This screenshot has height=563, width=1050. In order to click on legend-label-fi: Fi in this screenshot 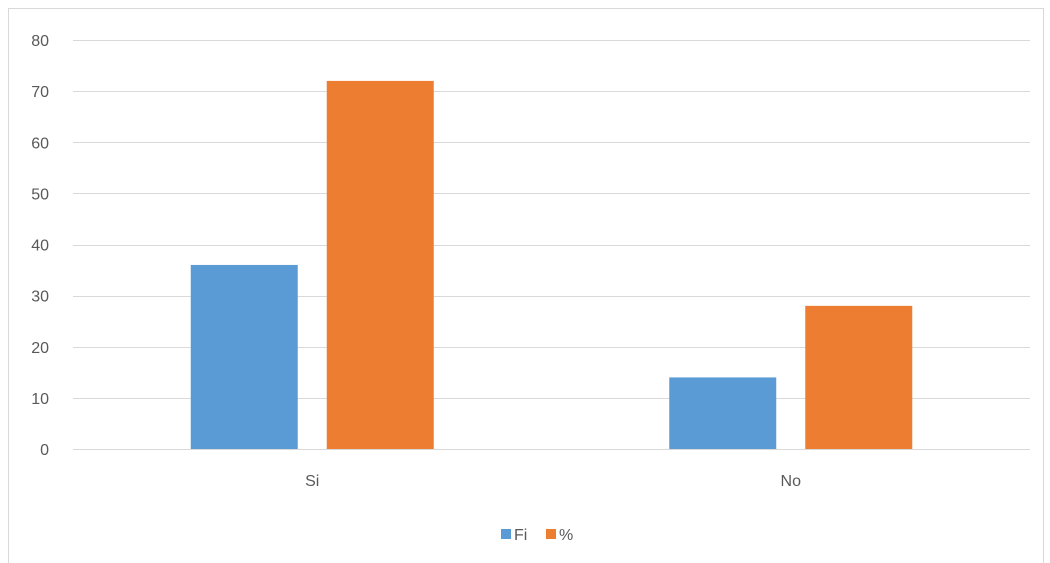, I will do `click(520, 535)`.